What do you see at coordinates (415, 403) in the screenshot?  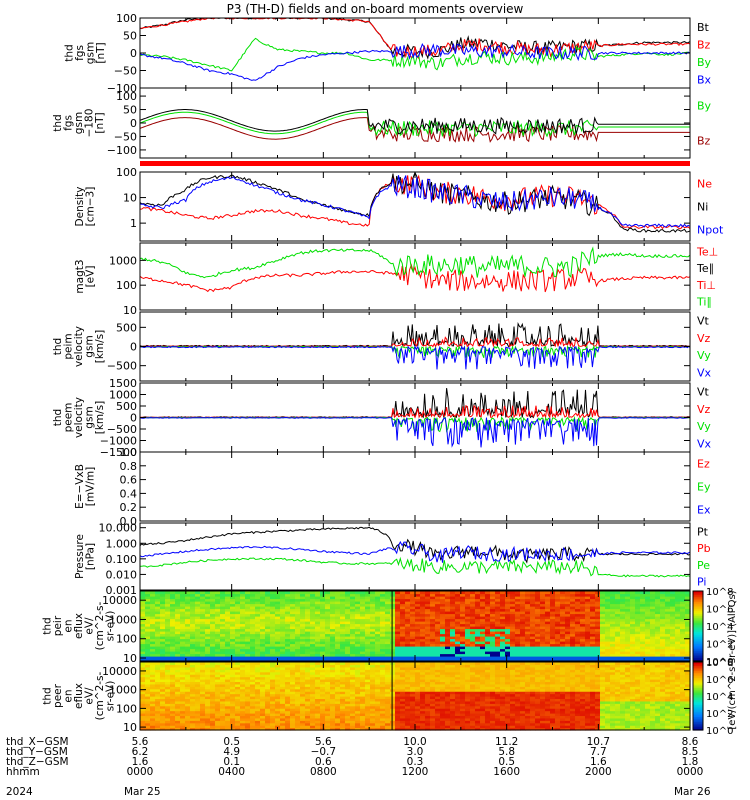 I see `series-trace` at bounding box center [415, 403].